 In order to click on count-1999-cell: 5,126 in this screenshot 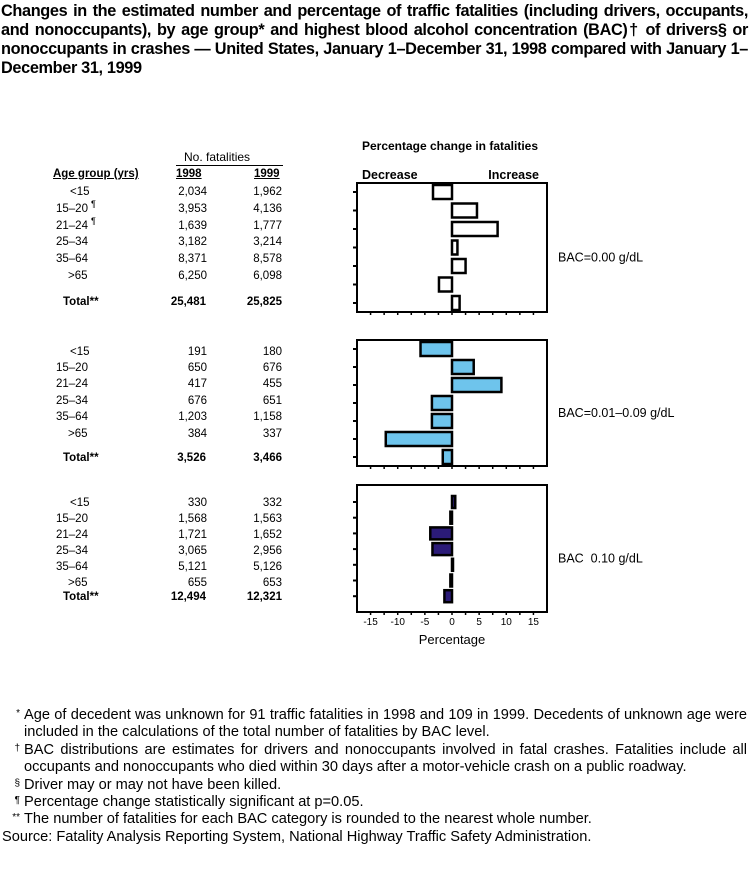, I will do `click(267, 567)`.